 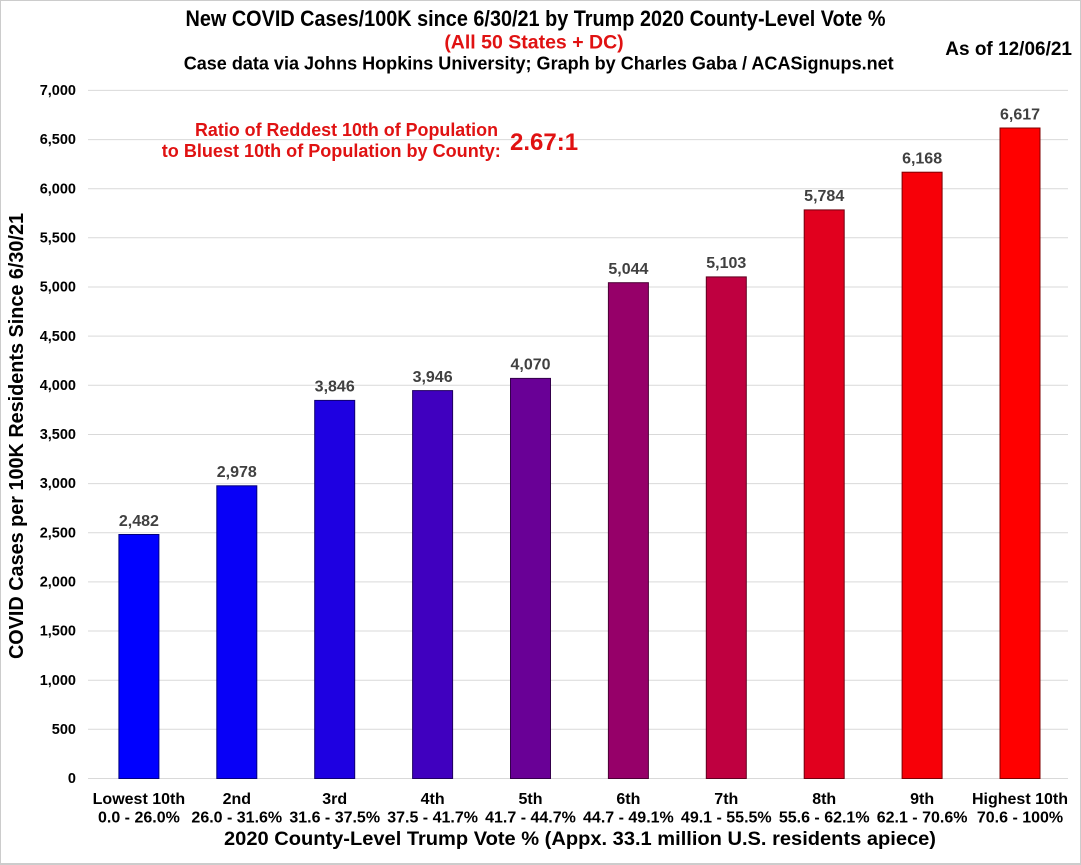 I want to click on svg-text: 70.6 - 100%, so click(x=1020, y=817).